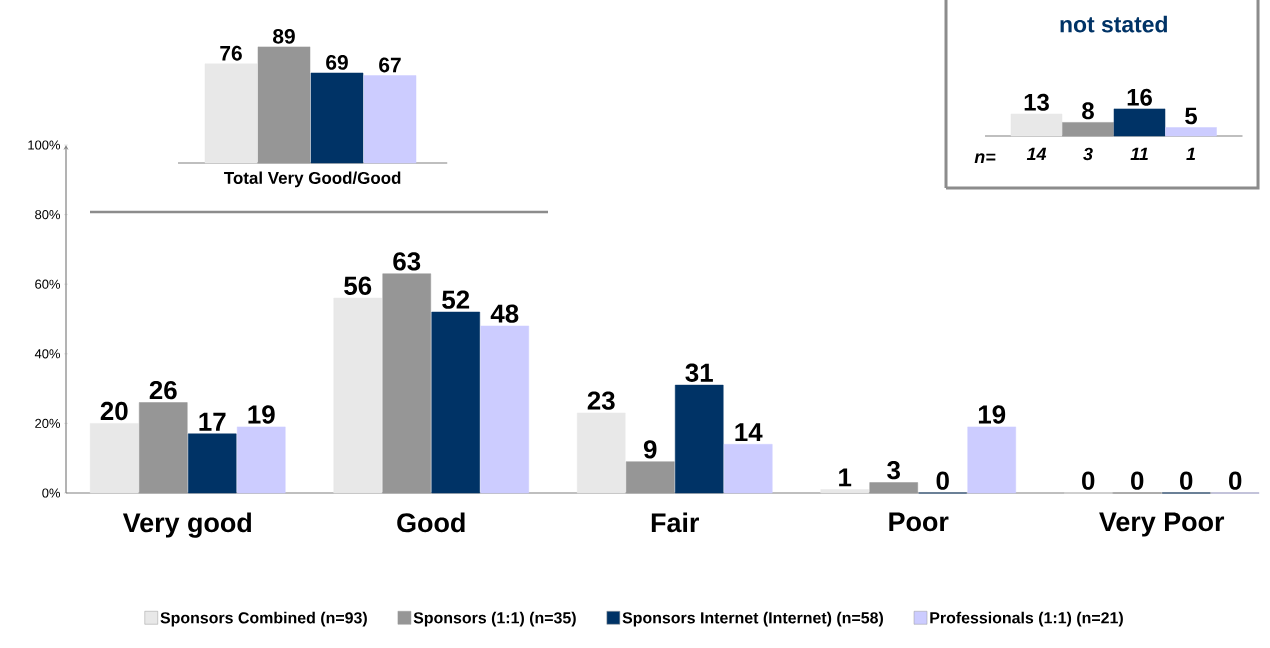 The image size is (1270, 648). Describe the element at coordinates (212, 421) in the screenshot. I see `data-label: 17` at that location.